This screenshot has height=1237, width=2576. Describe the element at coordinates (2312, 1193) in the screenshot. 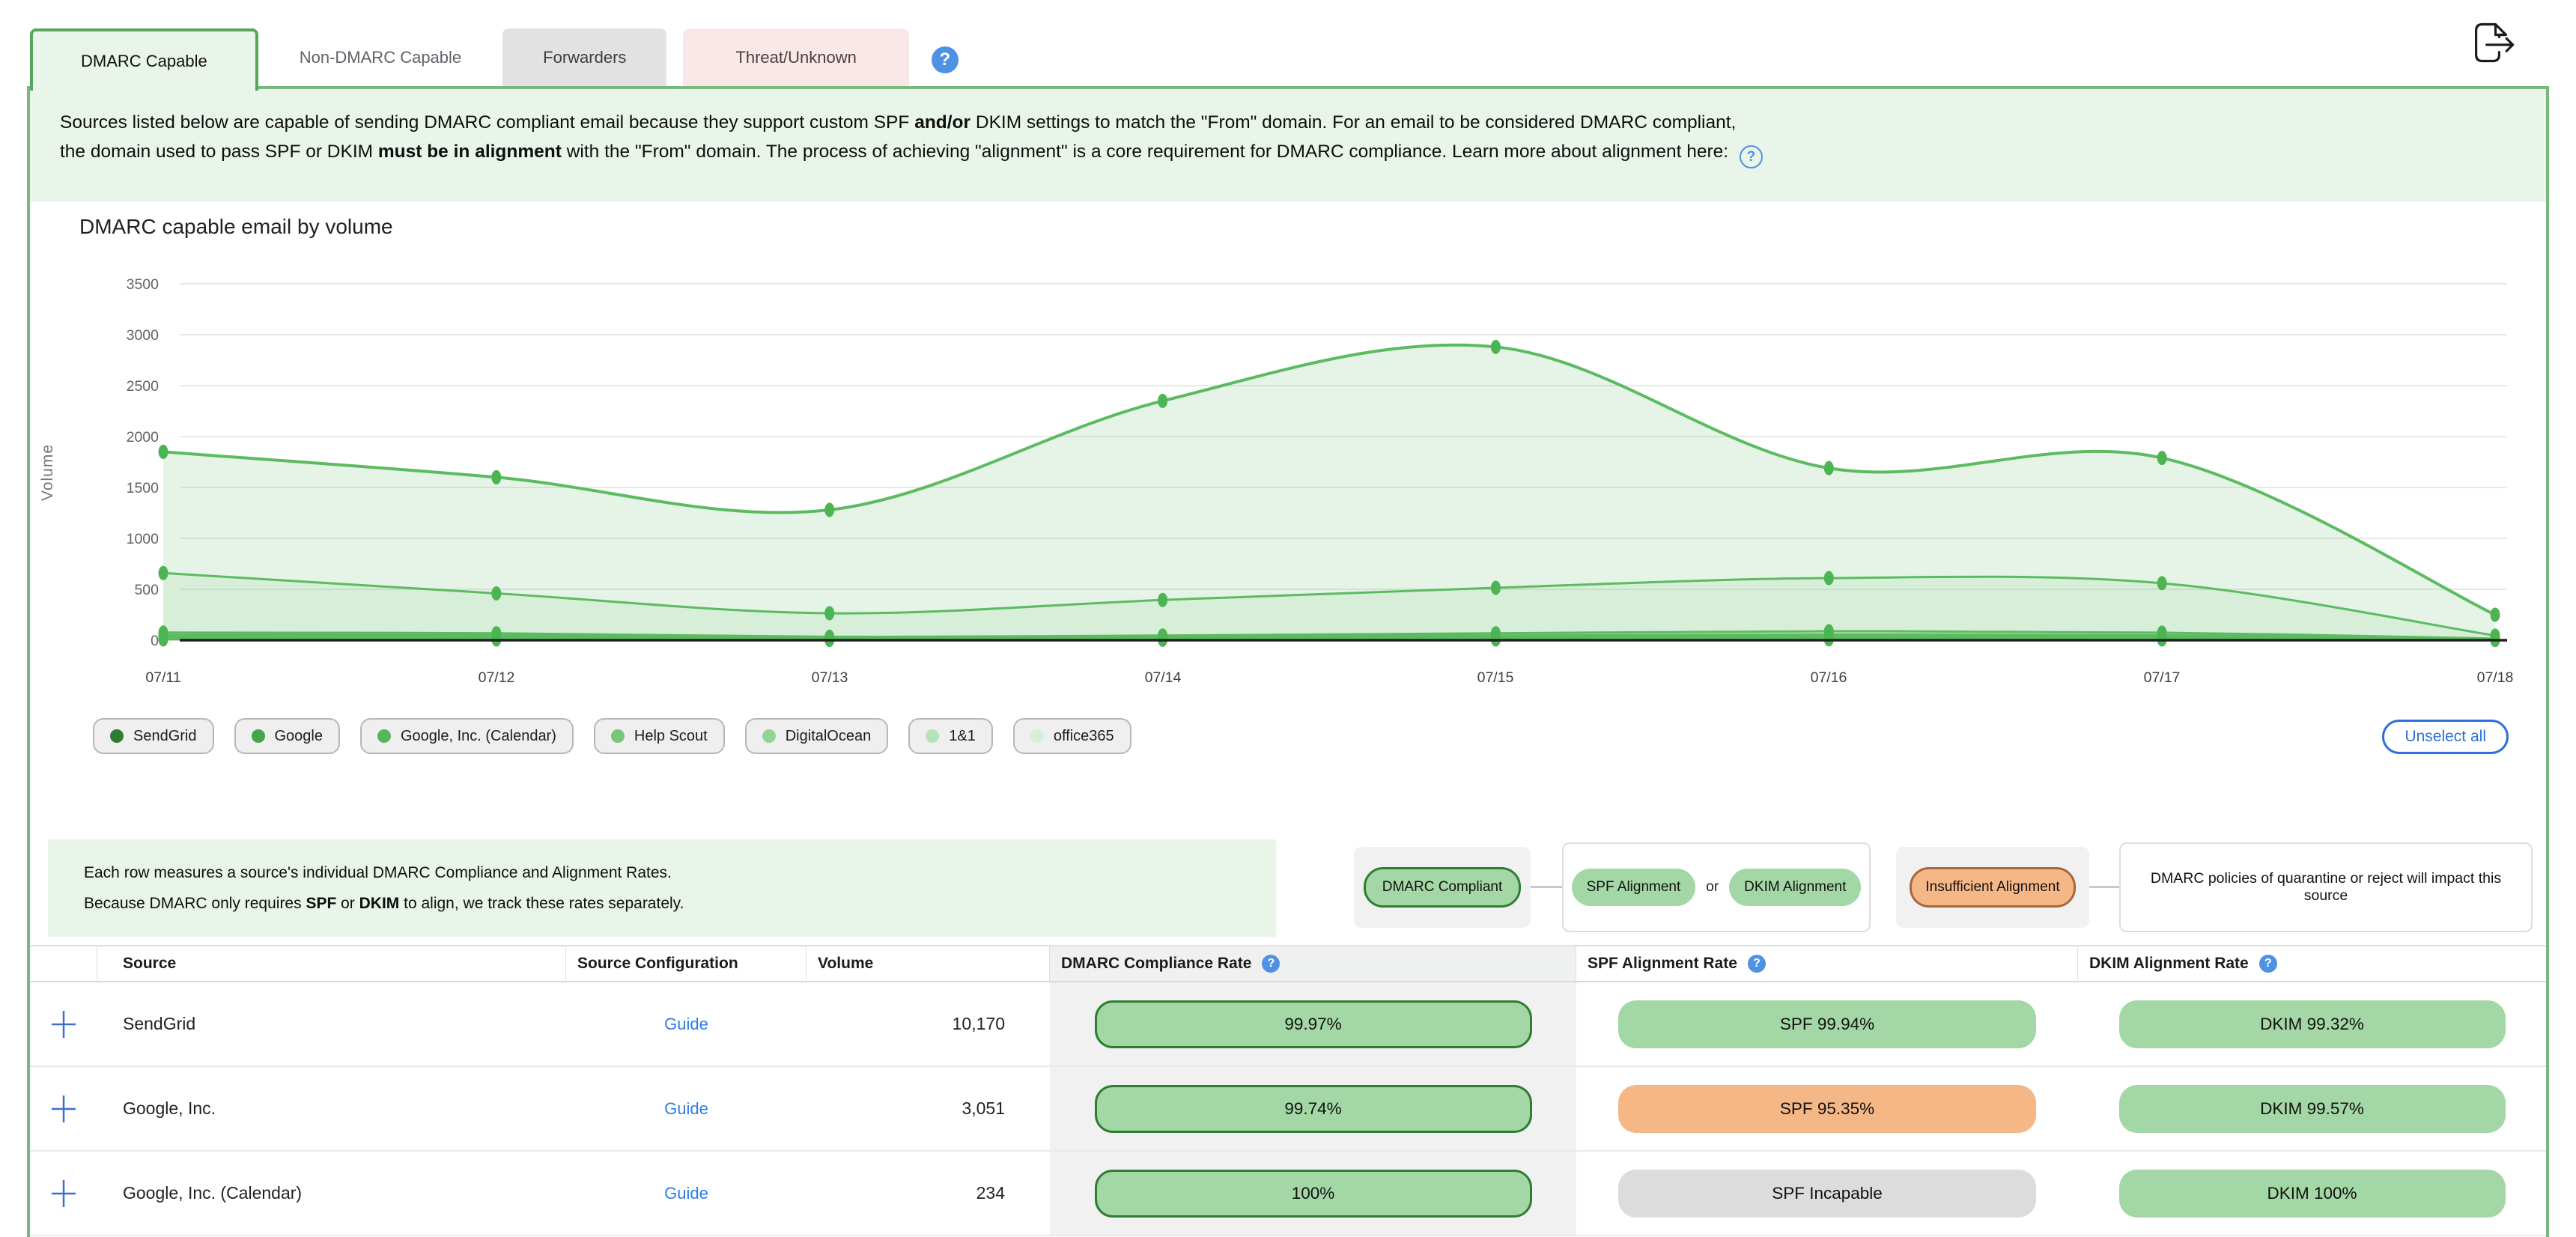

I see `dkim-rate-pill: DKIM 100%` at that location.